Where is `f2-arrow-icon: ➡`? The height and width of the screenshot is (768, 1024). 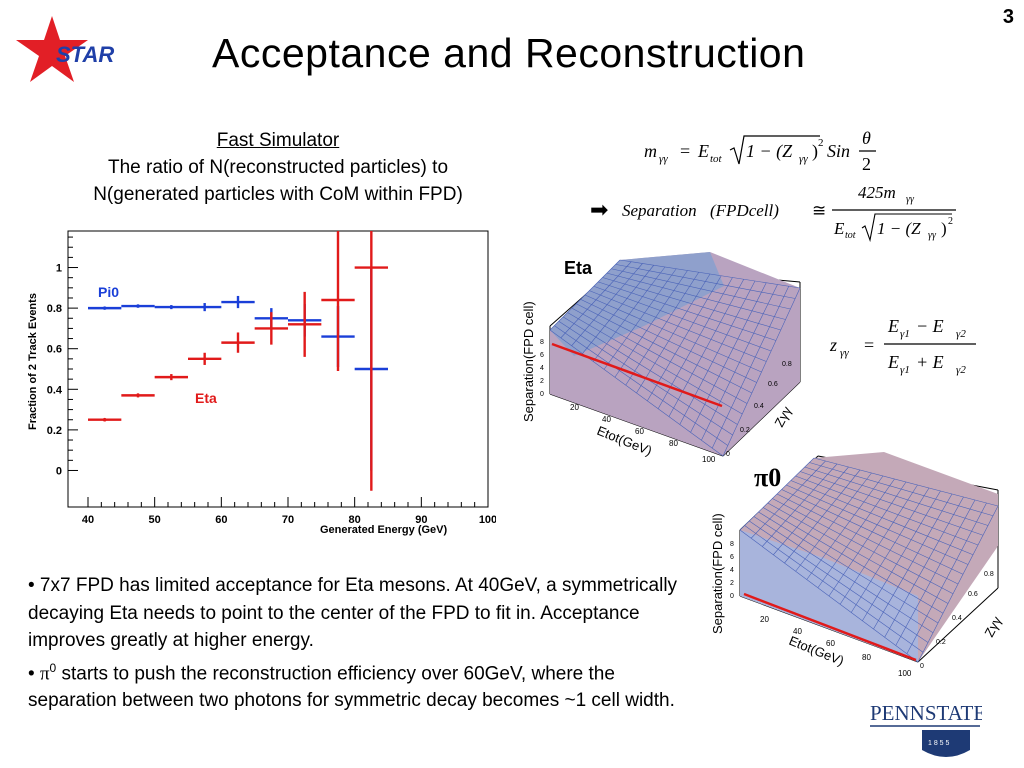 f2-arrow-icon: ➡ is located at coordinates (599, 209).